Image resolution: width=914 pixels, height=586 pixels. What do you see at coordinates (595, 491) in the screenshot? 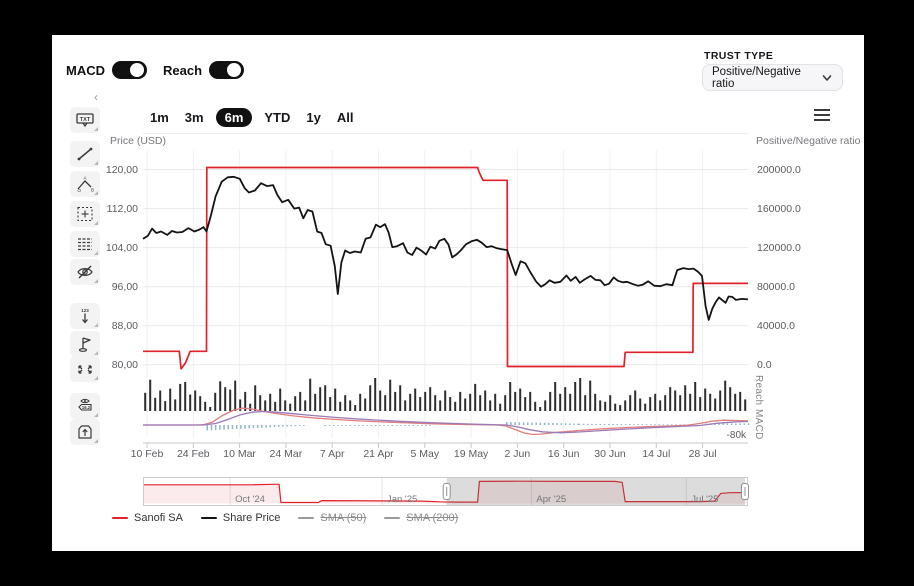
I see `navigator-selected-range` at bounding box center [595, 491].